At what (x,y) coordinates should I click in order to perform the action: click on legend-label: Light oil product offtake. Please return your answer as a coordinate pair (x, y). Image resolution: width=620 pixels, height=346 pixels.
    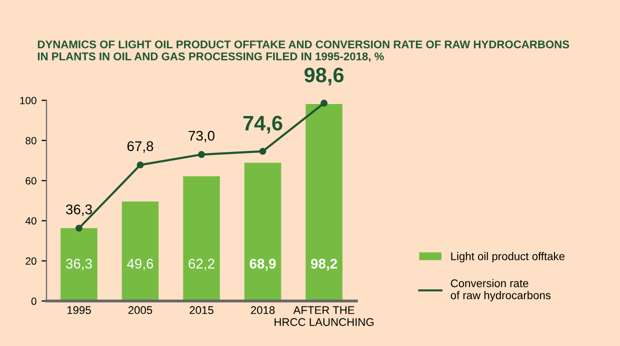
    Looking at the image, I should click on (508, 257).